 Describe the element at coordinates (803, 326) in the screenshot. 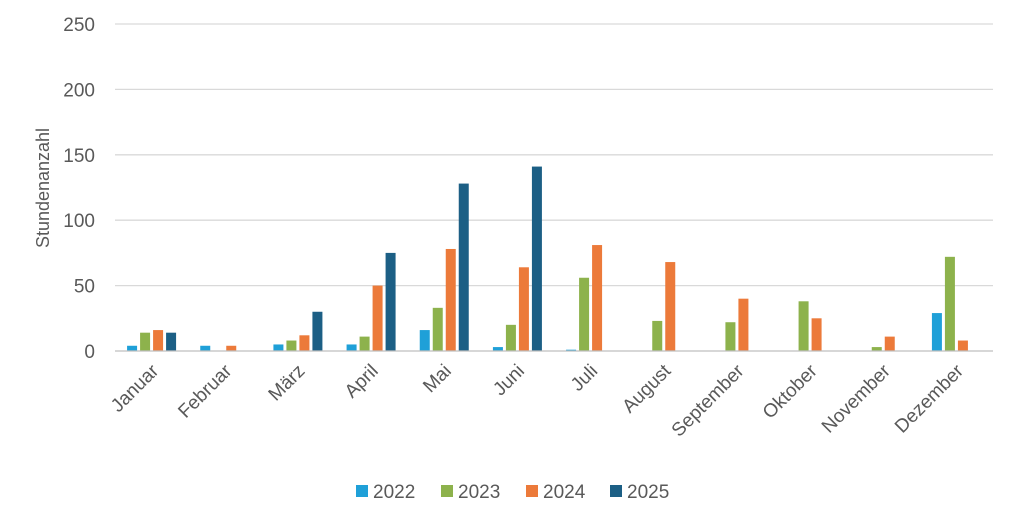

I see `bar-2023-oktober` at that location.